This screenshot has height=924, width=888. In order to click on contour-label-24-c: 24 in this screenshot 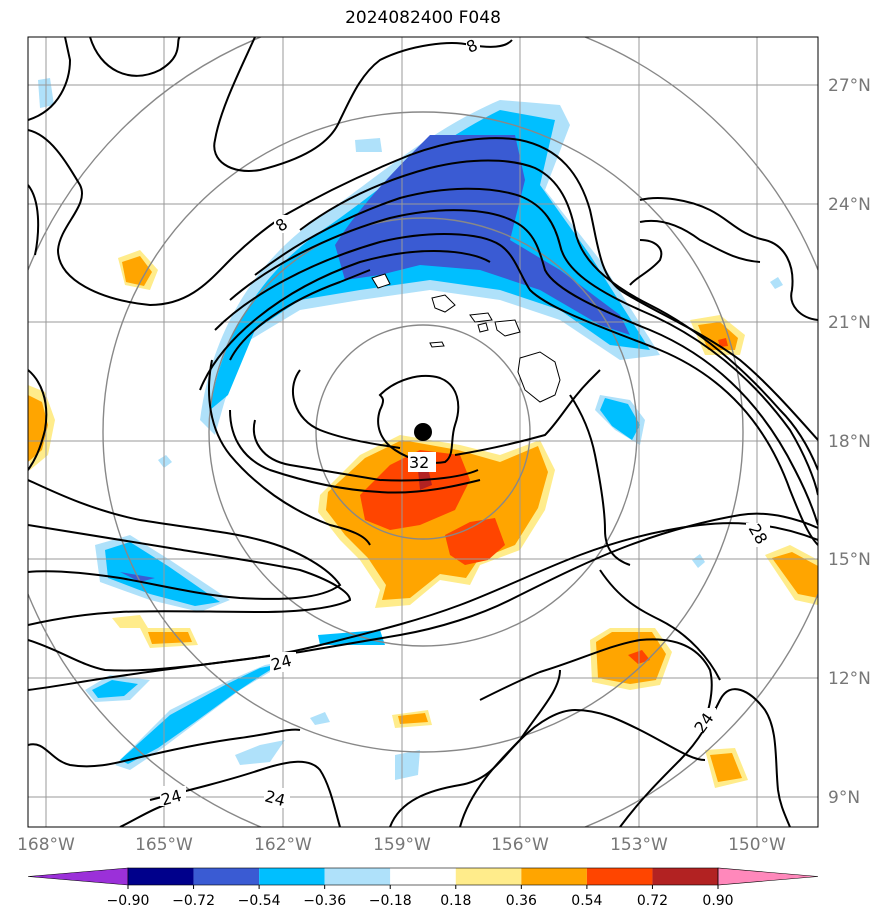, I will do `click(171, 798)`.